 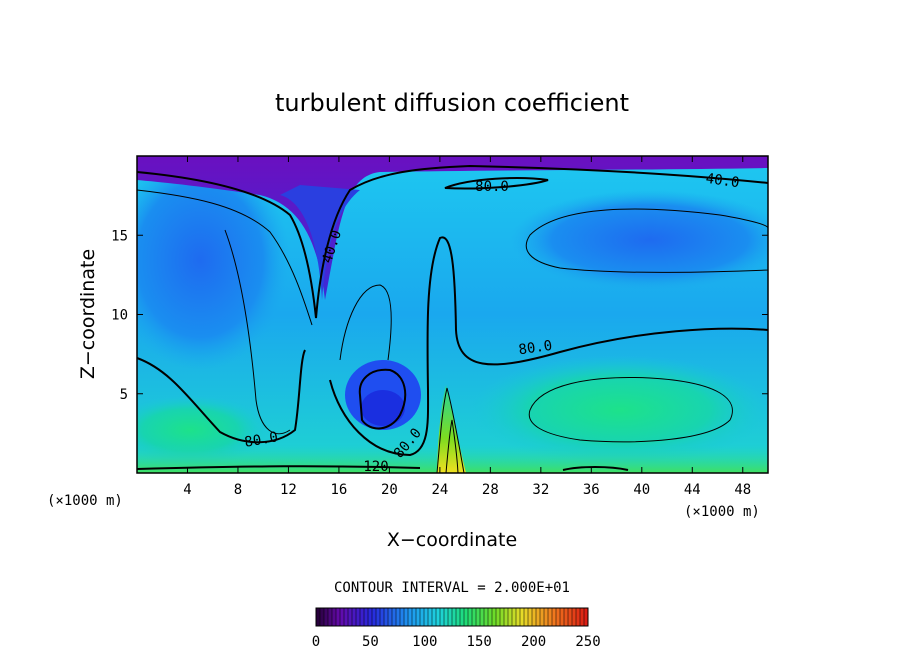 I want to click on contour-interval: CONTOUR INTERVAL = 2.000E+01, so click(x=452, y=588).